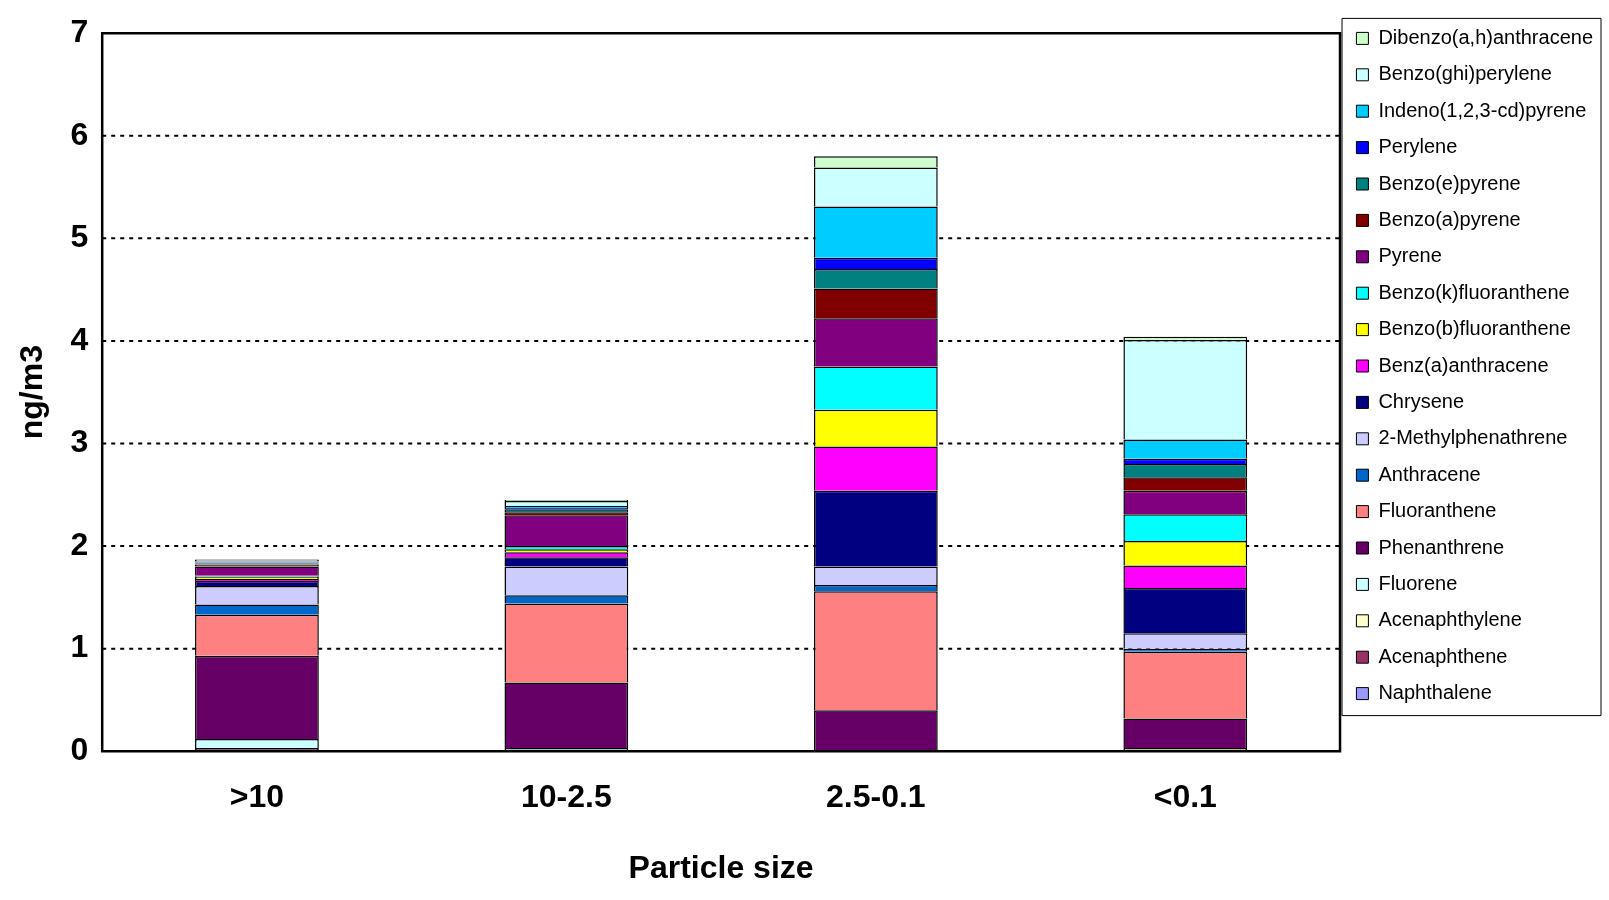  I want to click on x-tick-label: 10-2.5, so click(566, 796).